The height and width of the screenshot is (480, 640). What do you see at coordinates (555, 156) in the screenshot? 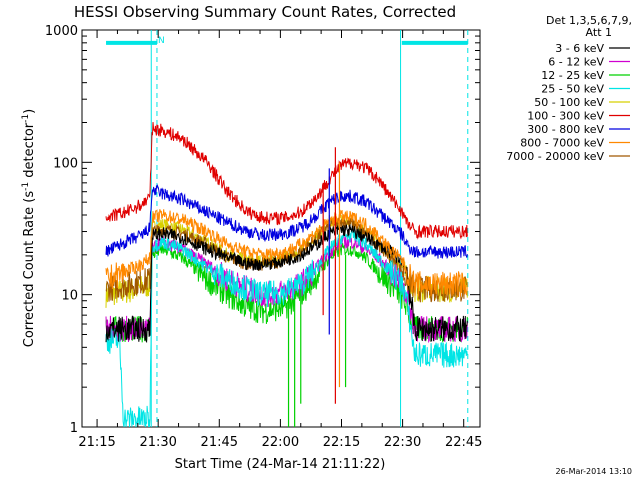
I see `legend-label-8: 7000 - 20000 keV` at bounding box center [555, 156].